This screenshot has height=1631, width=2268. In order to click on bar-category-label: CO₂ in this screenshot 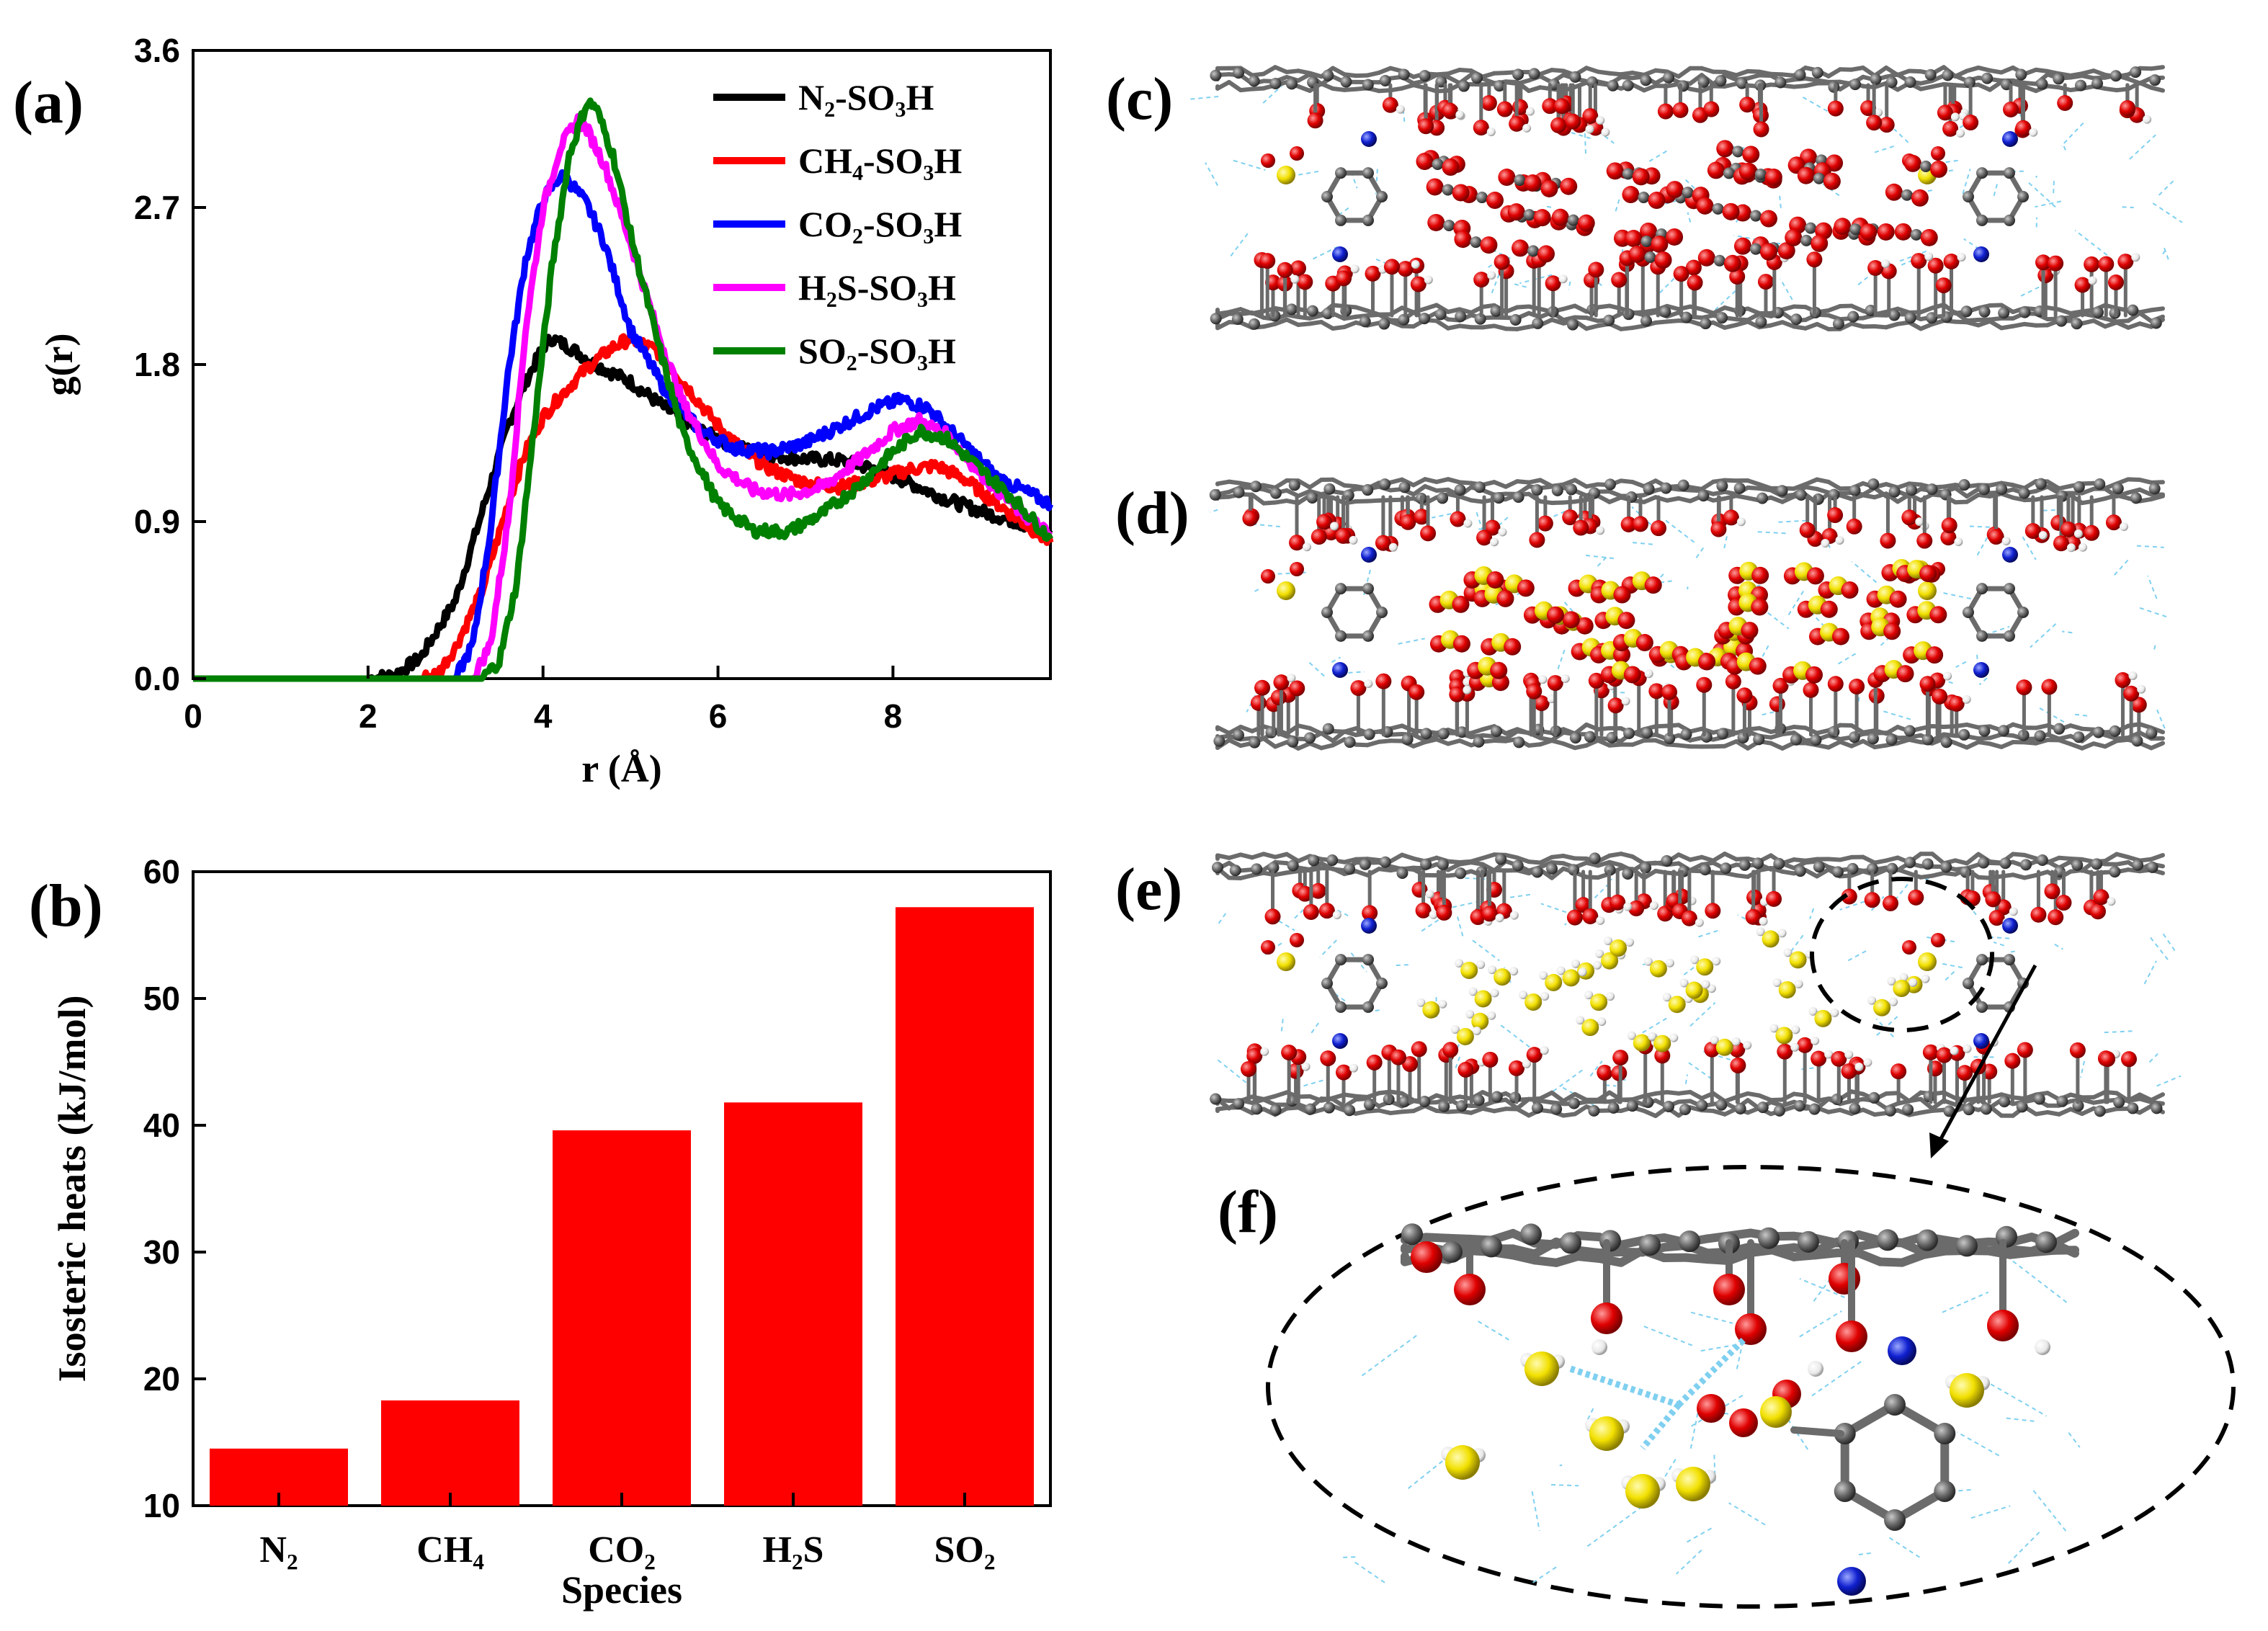, I will do `click(622, 1549)`.